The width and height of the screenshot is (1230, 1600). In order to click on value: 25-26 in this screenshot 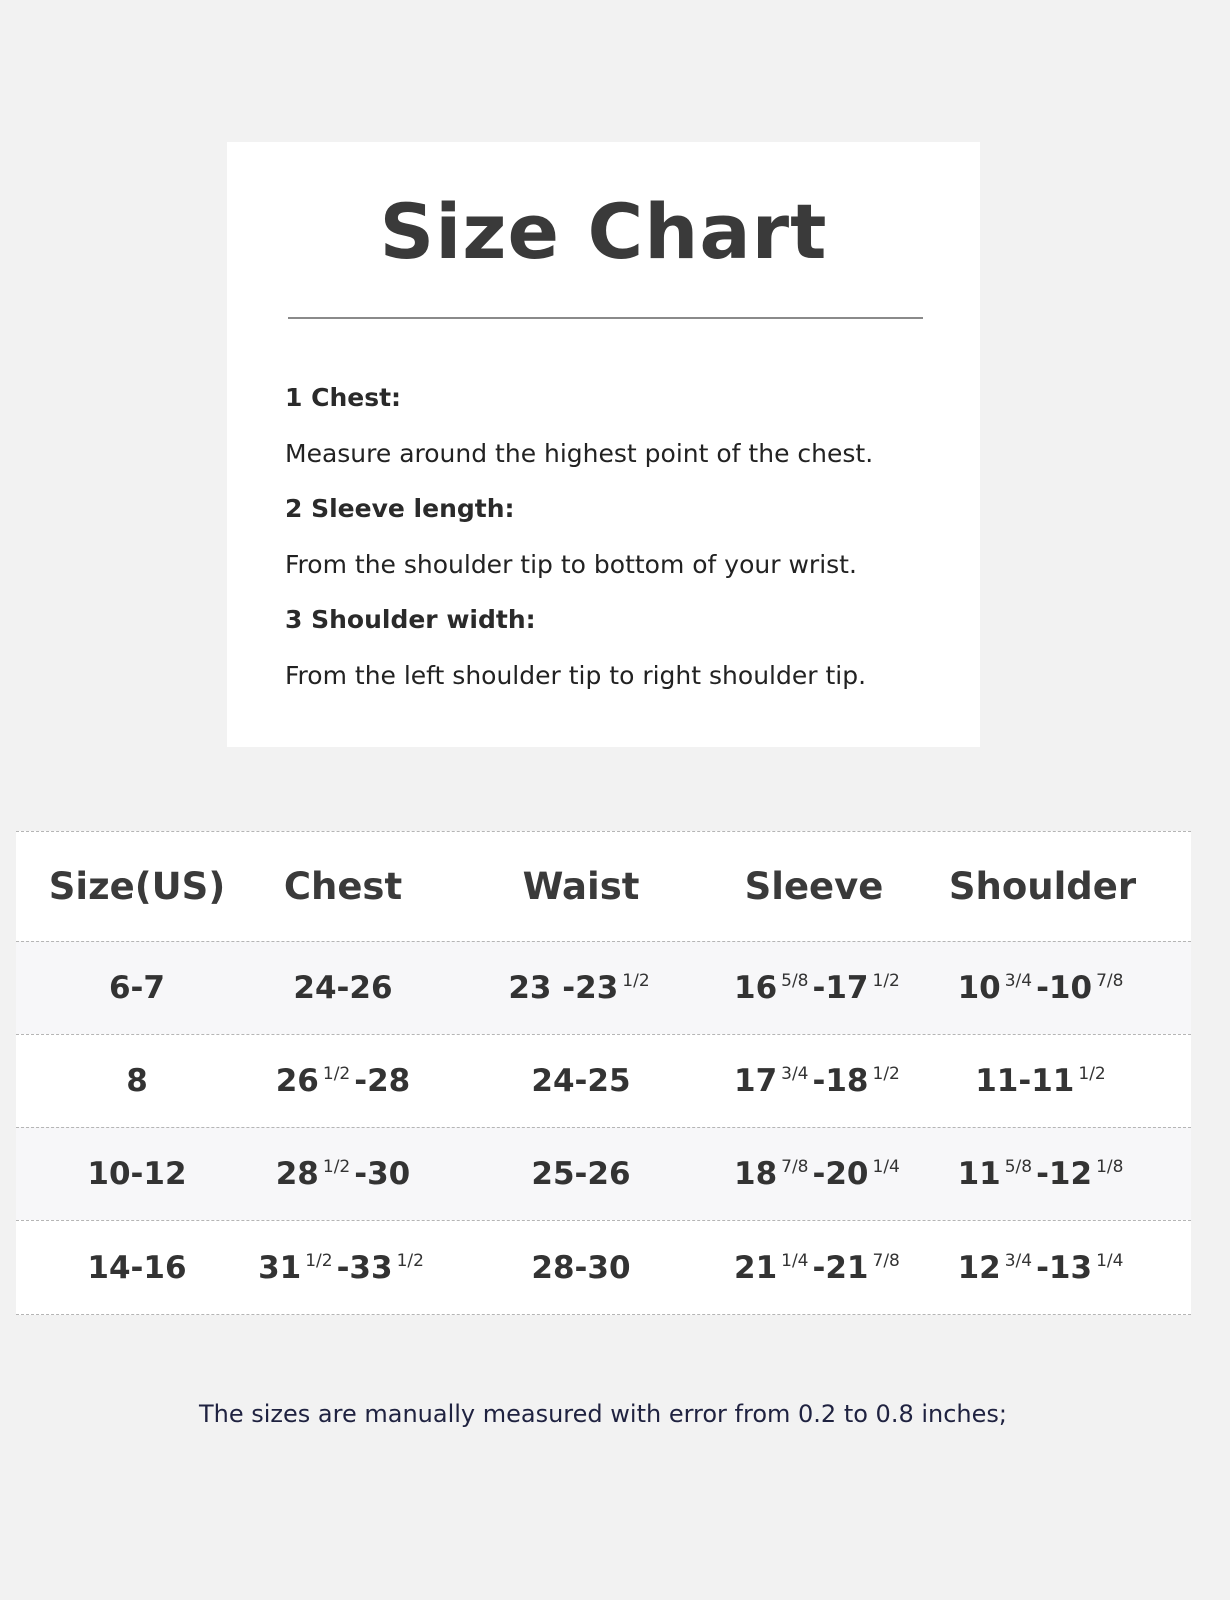, I will do `click(581, 1174)`.